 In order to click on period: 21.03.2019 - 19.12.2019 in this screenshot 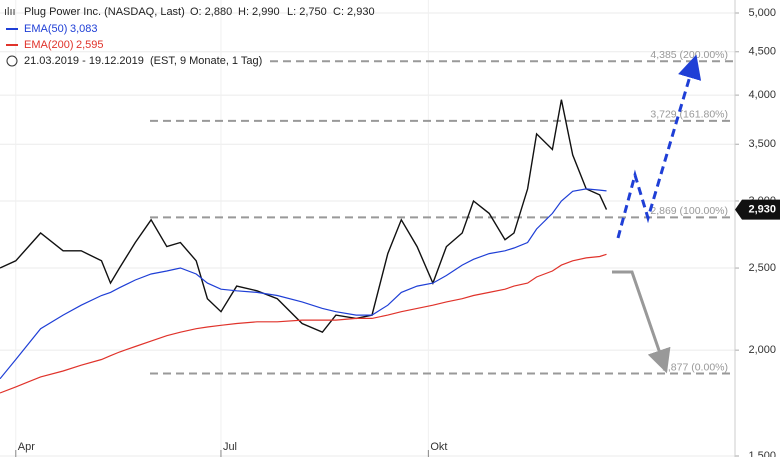, I will do `click(84, 61)`.